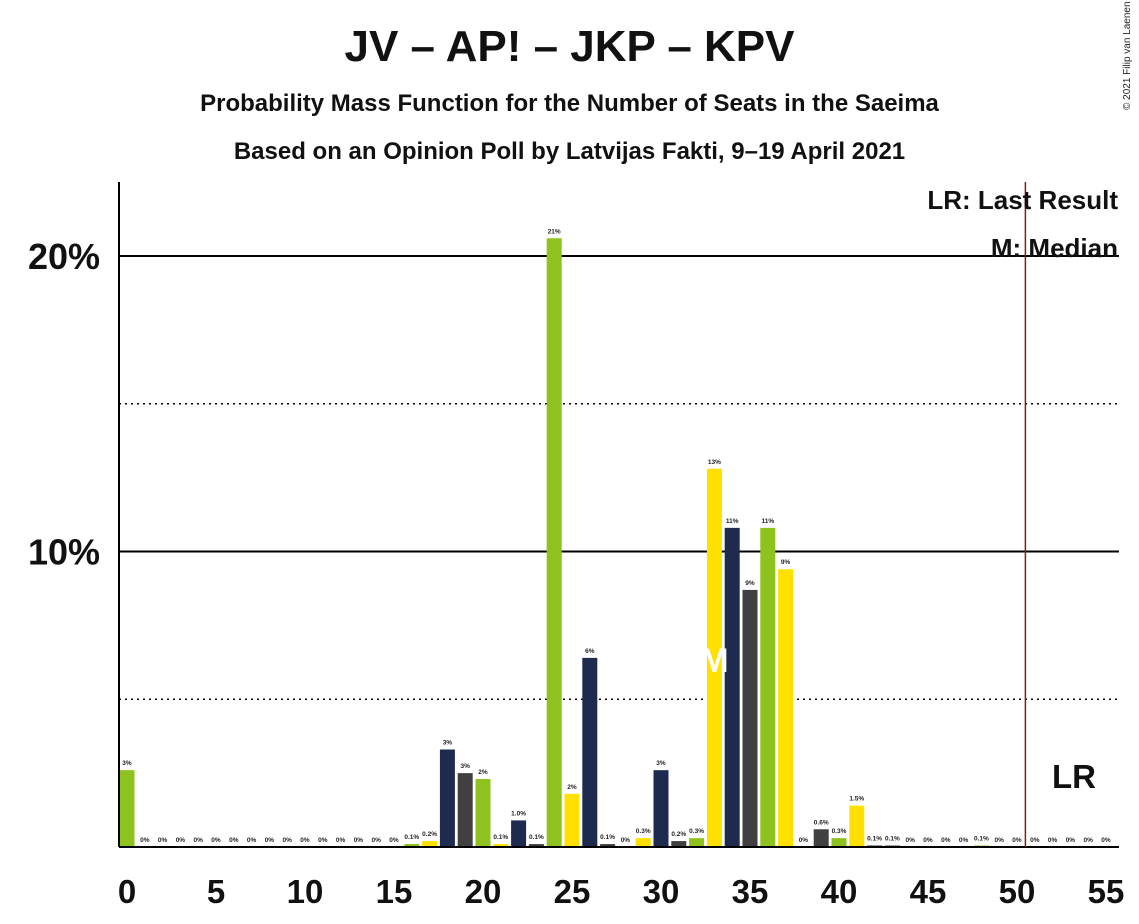 The height and width of the screenshot is (924, 1139). What do you see at coordinates (1106, 840) in the screenshot?
I see `bar-label-seats-55: 0%` at bounding box center [1106, 840].